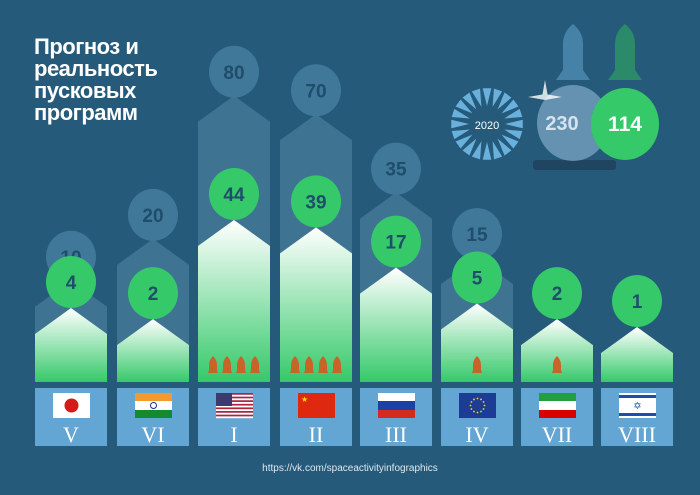 The height and width of the screenshot is (495, 700). I want to click on year-badge, so click(487, 124).